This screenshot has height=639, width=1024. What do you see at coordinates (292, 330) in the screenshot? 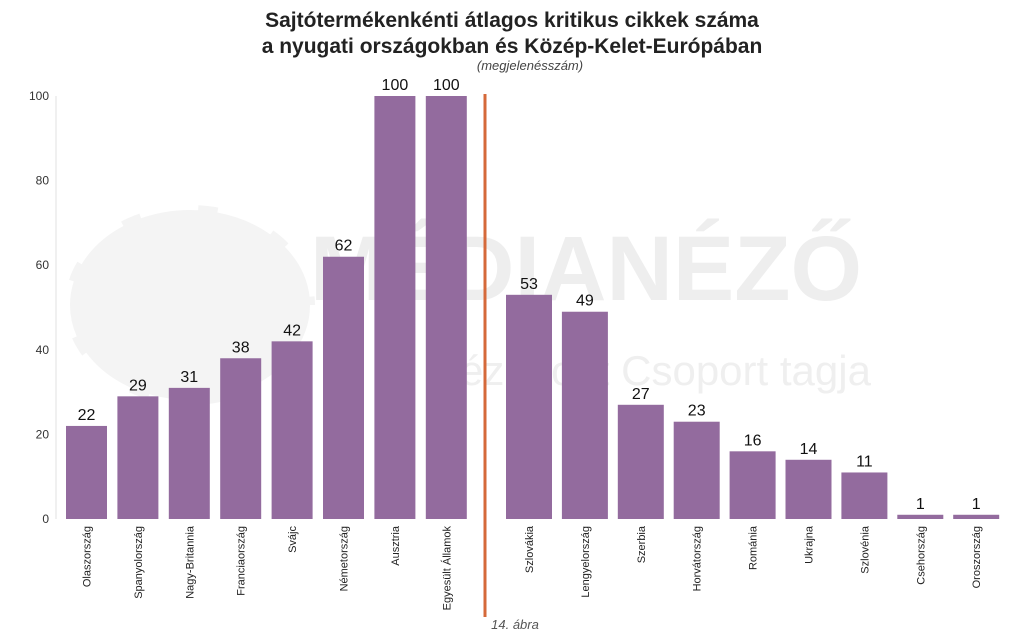
I see `data-label: 42` at bounding box center [292, 330].